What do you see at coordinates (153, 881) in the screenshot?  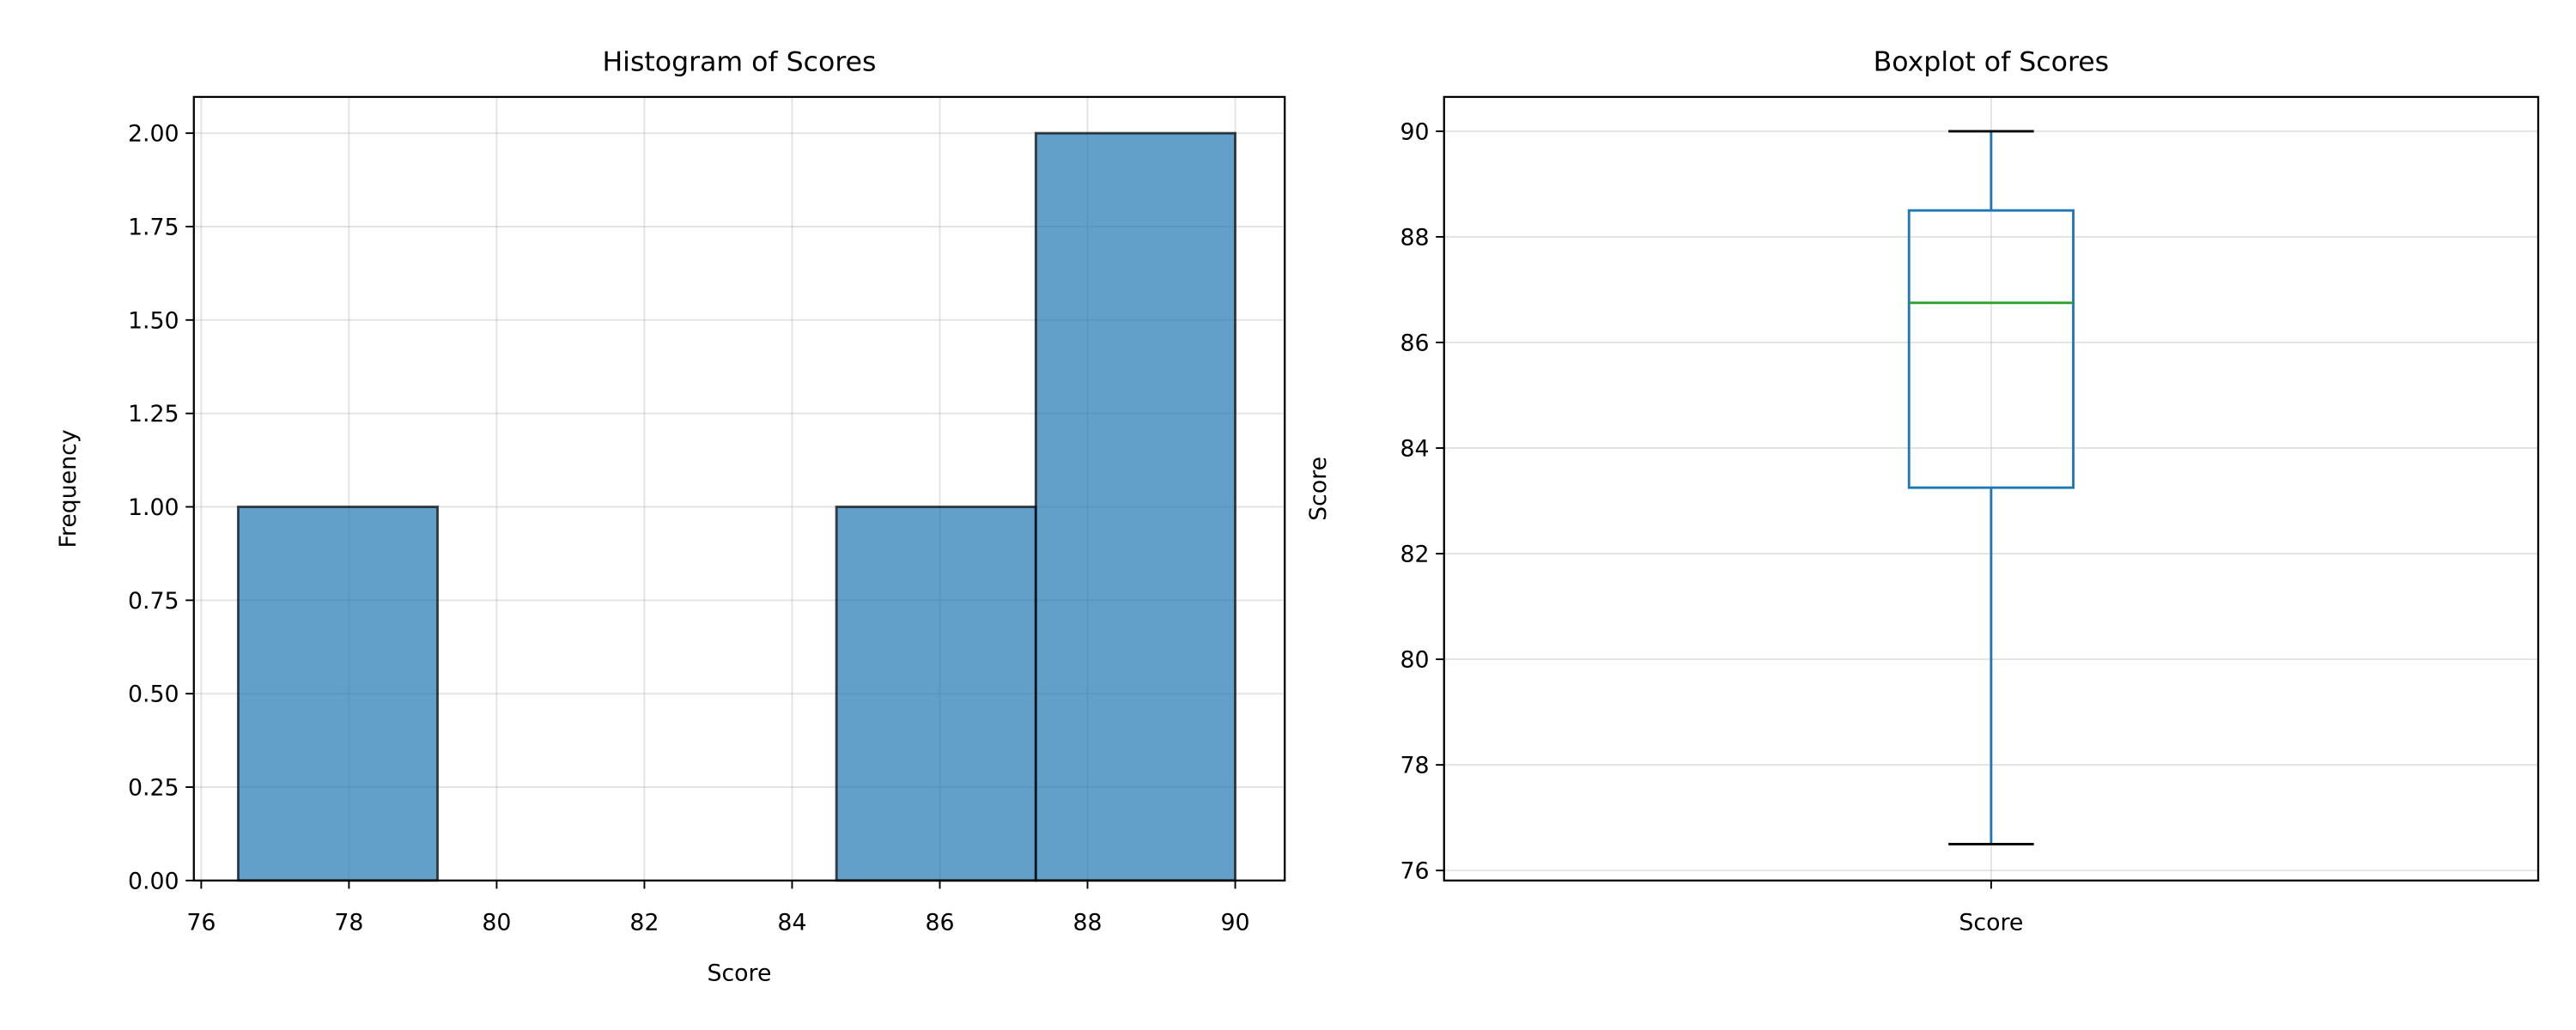 I see `y-tick-label: 0.00` at bounding box center [153, 881].